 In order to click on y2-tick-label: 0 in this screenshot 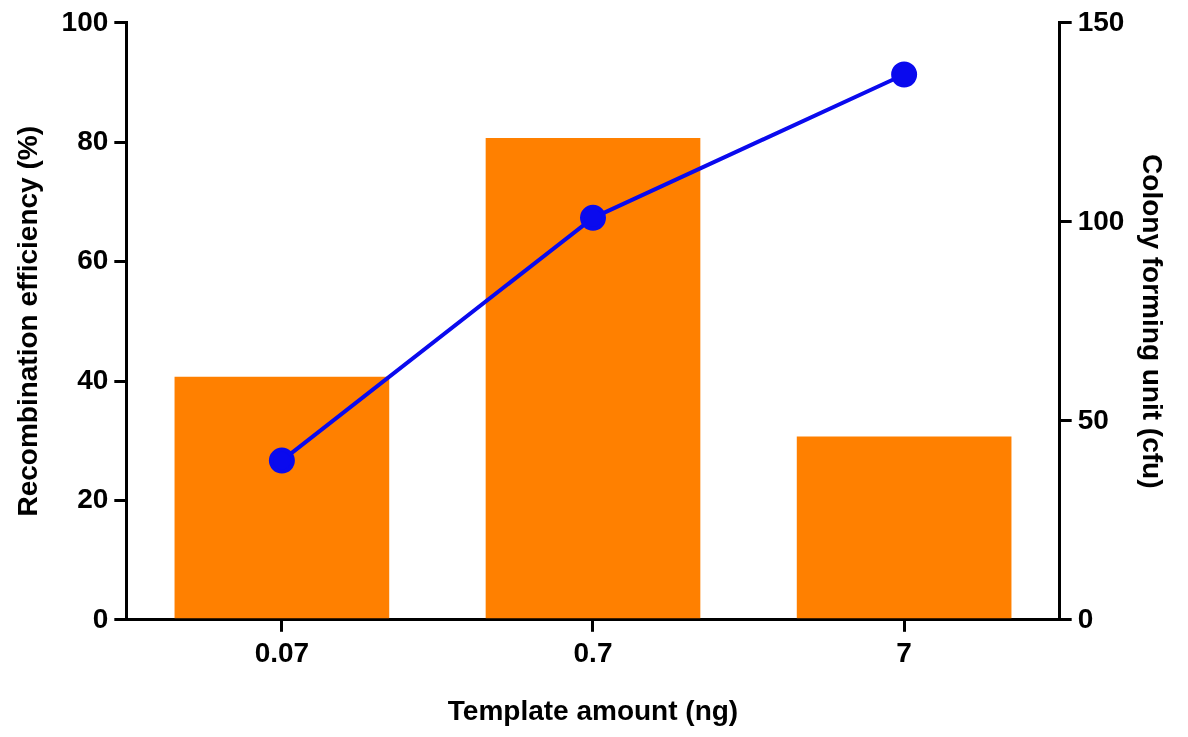, I will do `click(1085, 618)`.